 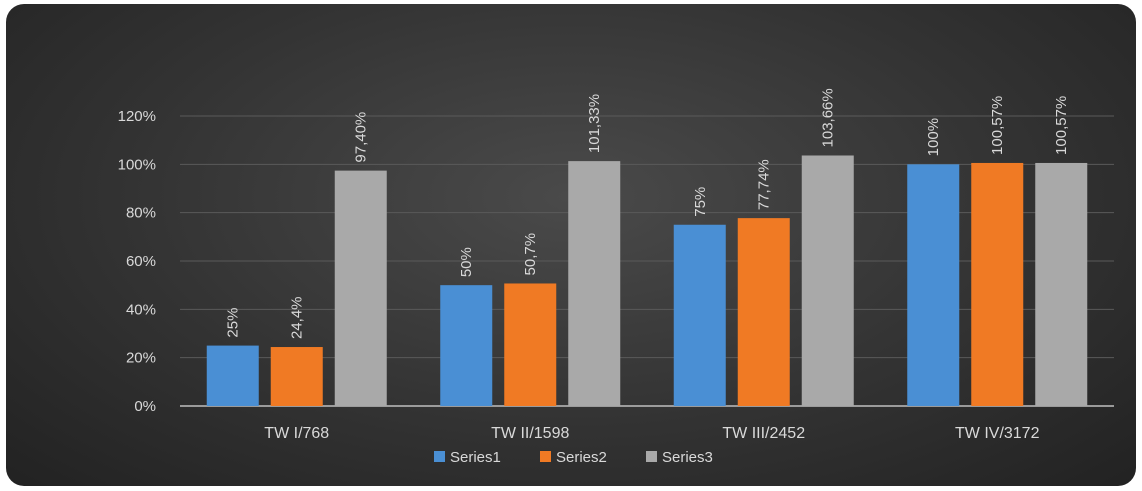 I want to click on data-label: 103,66%, so click(x=828, y=117).